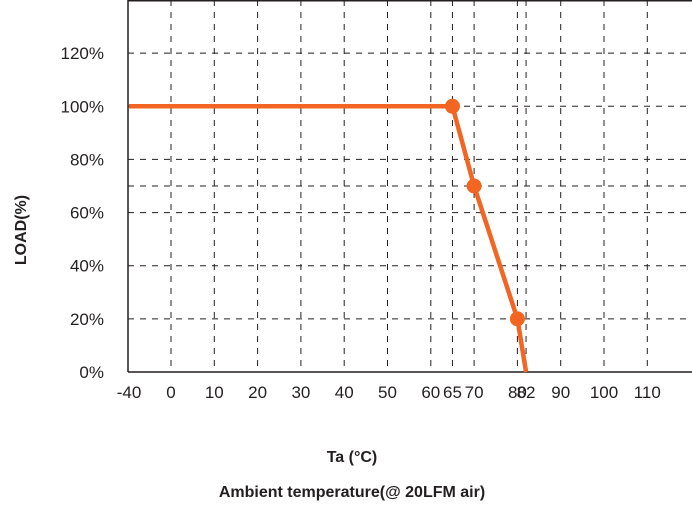  What do you see at coordinates (87, 266) in the screenshot?
I see `y-tick-label: 40%` at bounding box center [87, 266].